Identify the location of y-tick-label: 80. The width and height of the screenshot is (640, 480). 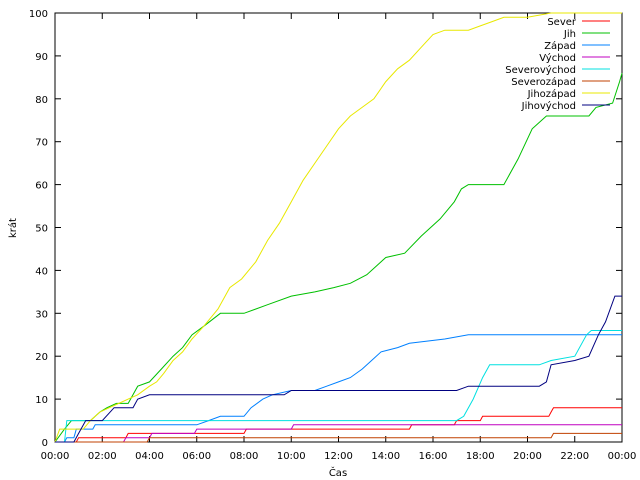
(41, 100).